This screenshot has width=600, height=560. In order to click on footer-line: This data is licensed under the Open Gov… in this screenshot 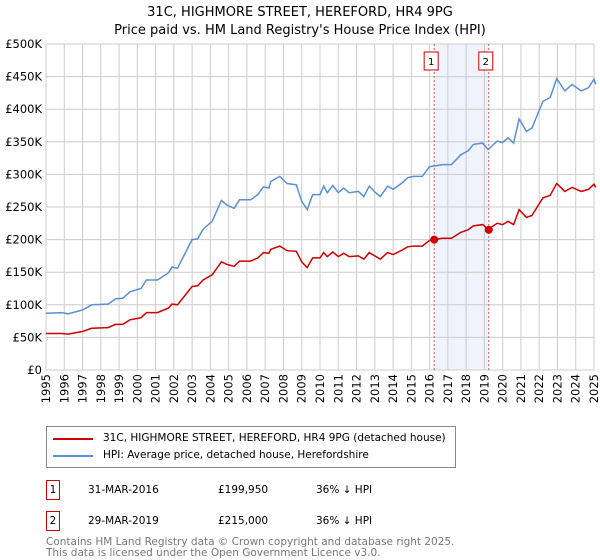, I will do `click(213, 553)`.